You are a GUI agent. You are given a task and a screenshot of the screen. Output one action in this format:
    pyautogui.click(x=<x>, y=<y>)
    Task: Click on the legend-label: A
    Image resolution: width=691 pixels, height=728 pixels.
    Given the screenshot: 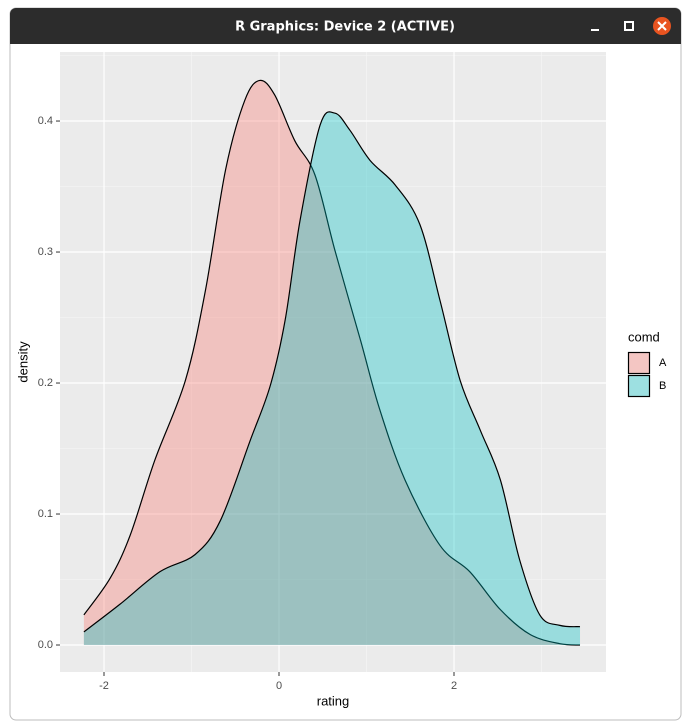 What is the action you would take?
    pyautogui.click(x=663, y=363)
    